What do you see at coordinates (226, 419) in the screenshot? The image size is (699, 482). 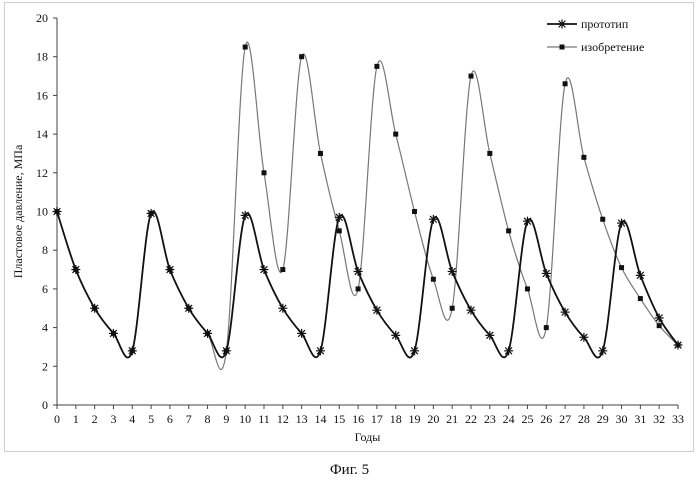 I see `x-tick-label: 9` at bounding box center [226, 419].